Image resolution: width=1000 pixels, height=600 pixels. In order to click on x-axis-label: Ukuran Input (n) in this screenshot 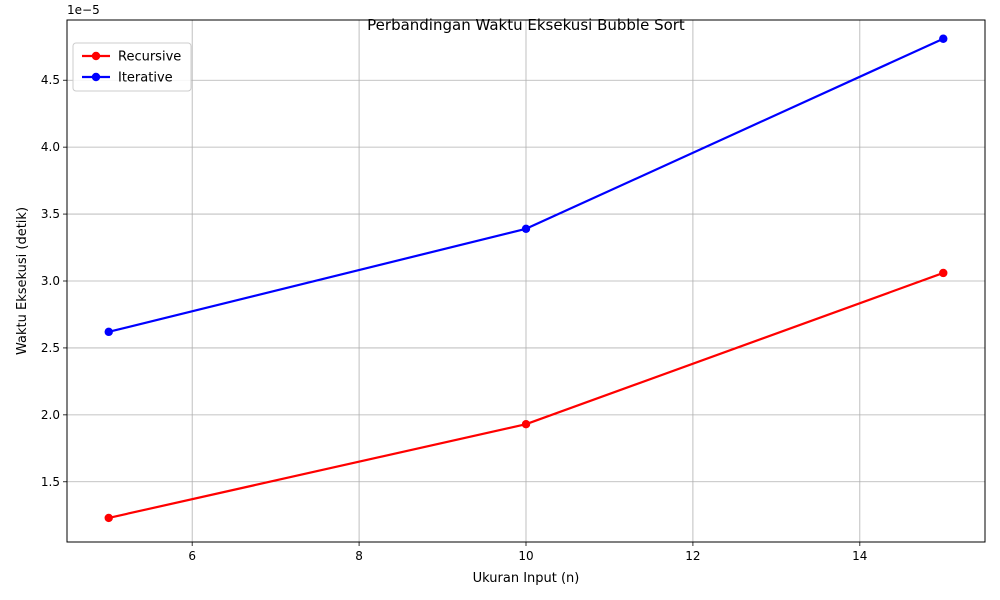, I will do `click(526, 578)`.